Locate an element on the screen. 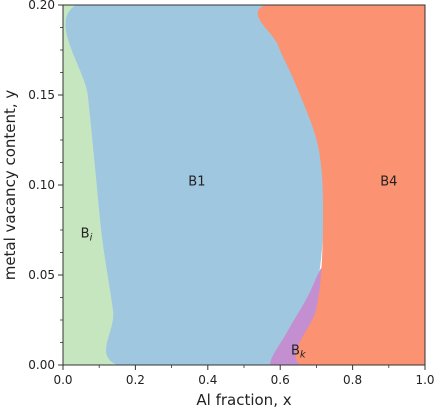  region-label-bk: Bk is located at coordinates (299, 352).